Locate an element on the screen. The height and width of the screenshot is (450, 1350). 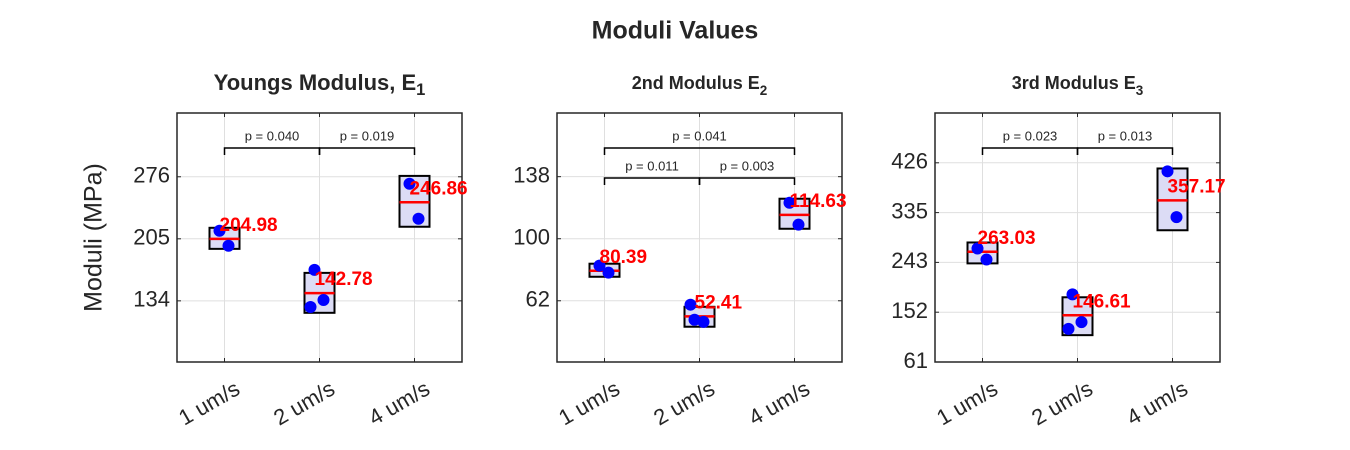
subplot-title: 3rd Modulus E3 is located at coordinates (1078, 85).